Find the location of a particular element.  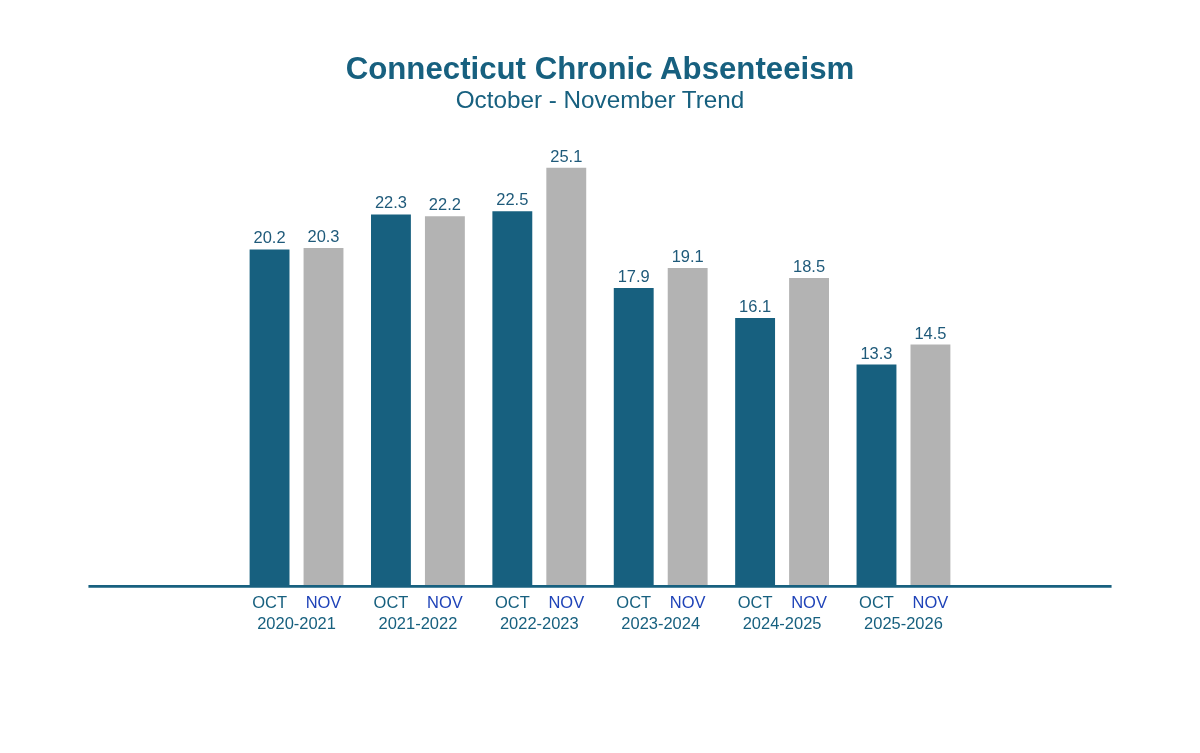

data-label: 16.1 is located at coordinates (755, 305).